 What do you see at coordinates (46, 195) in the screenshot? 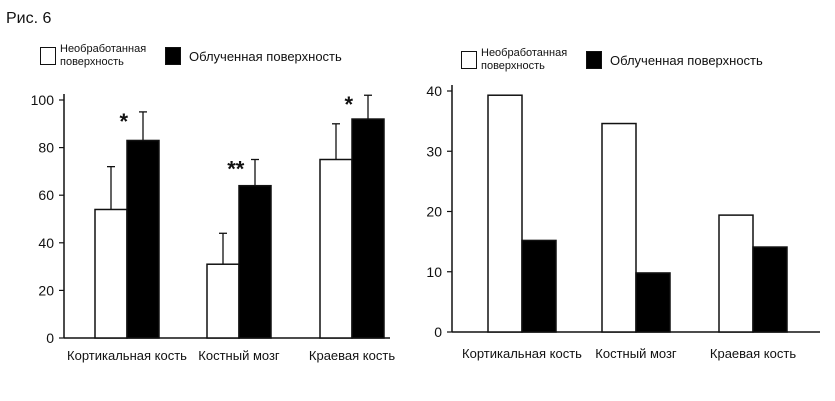
I see `y-tick-label: 60` at bounding box center [46, 195].